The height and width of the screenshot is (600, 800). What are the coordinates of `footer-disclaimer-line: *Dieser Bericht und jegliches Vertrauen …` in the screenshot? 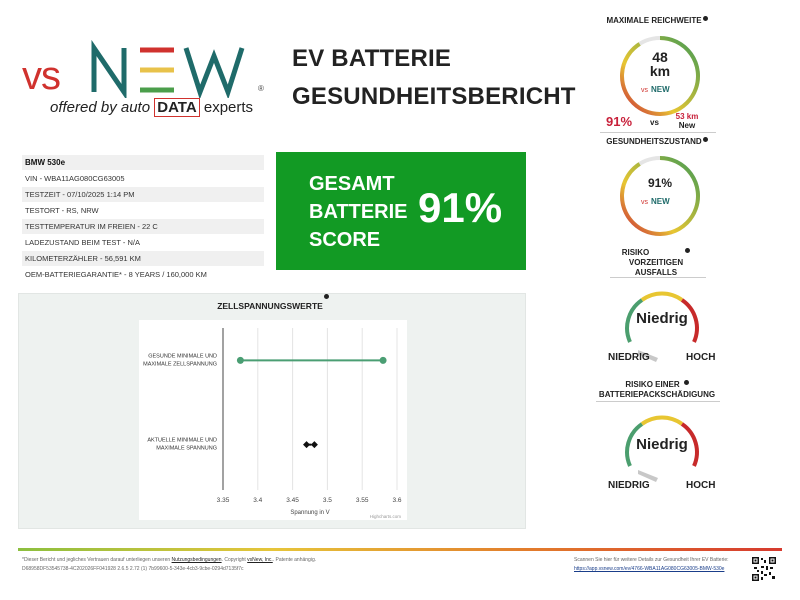 It's located at (282, 560).